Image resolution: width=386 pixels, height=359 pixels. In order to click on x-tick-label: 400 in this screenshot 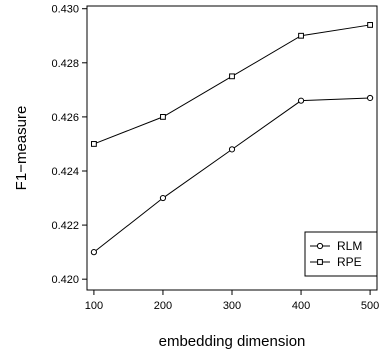, I will do `click(301, 306)`.